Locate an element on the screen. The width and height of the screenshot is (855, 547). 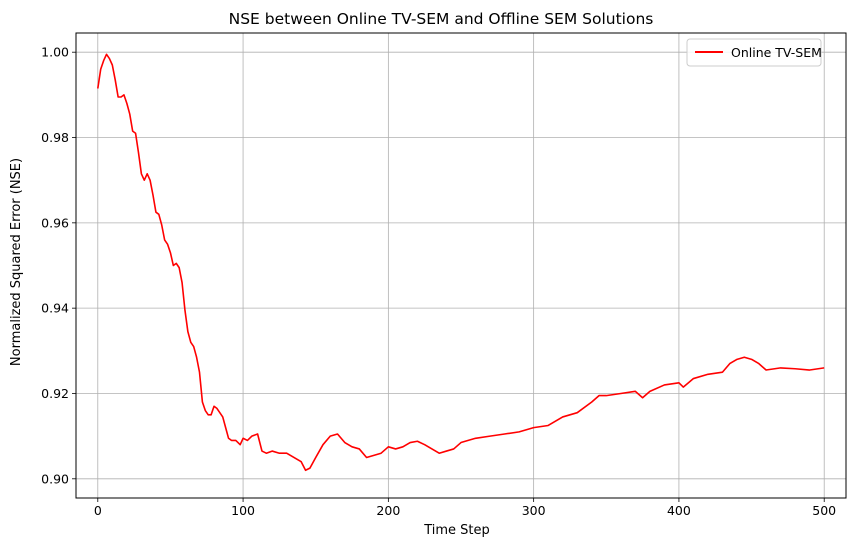
y-tick-label: 0.96 is located at coordinates (55, 222).